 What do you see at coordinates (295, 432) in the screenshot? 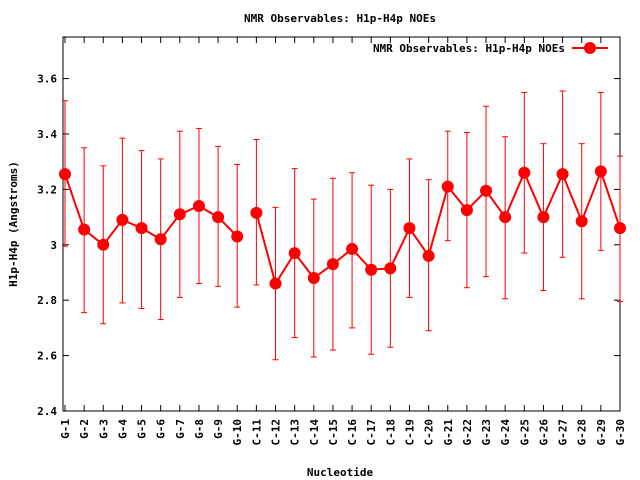
I see `x-tick-label: C-13` at bounding box center [295, 432].